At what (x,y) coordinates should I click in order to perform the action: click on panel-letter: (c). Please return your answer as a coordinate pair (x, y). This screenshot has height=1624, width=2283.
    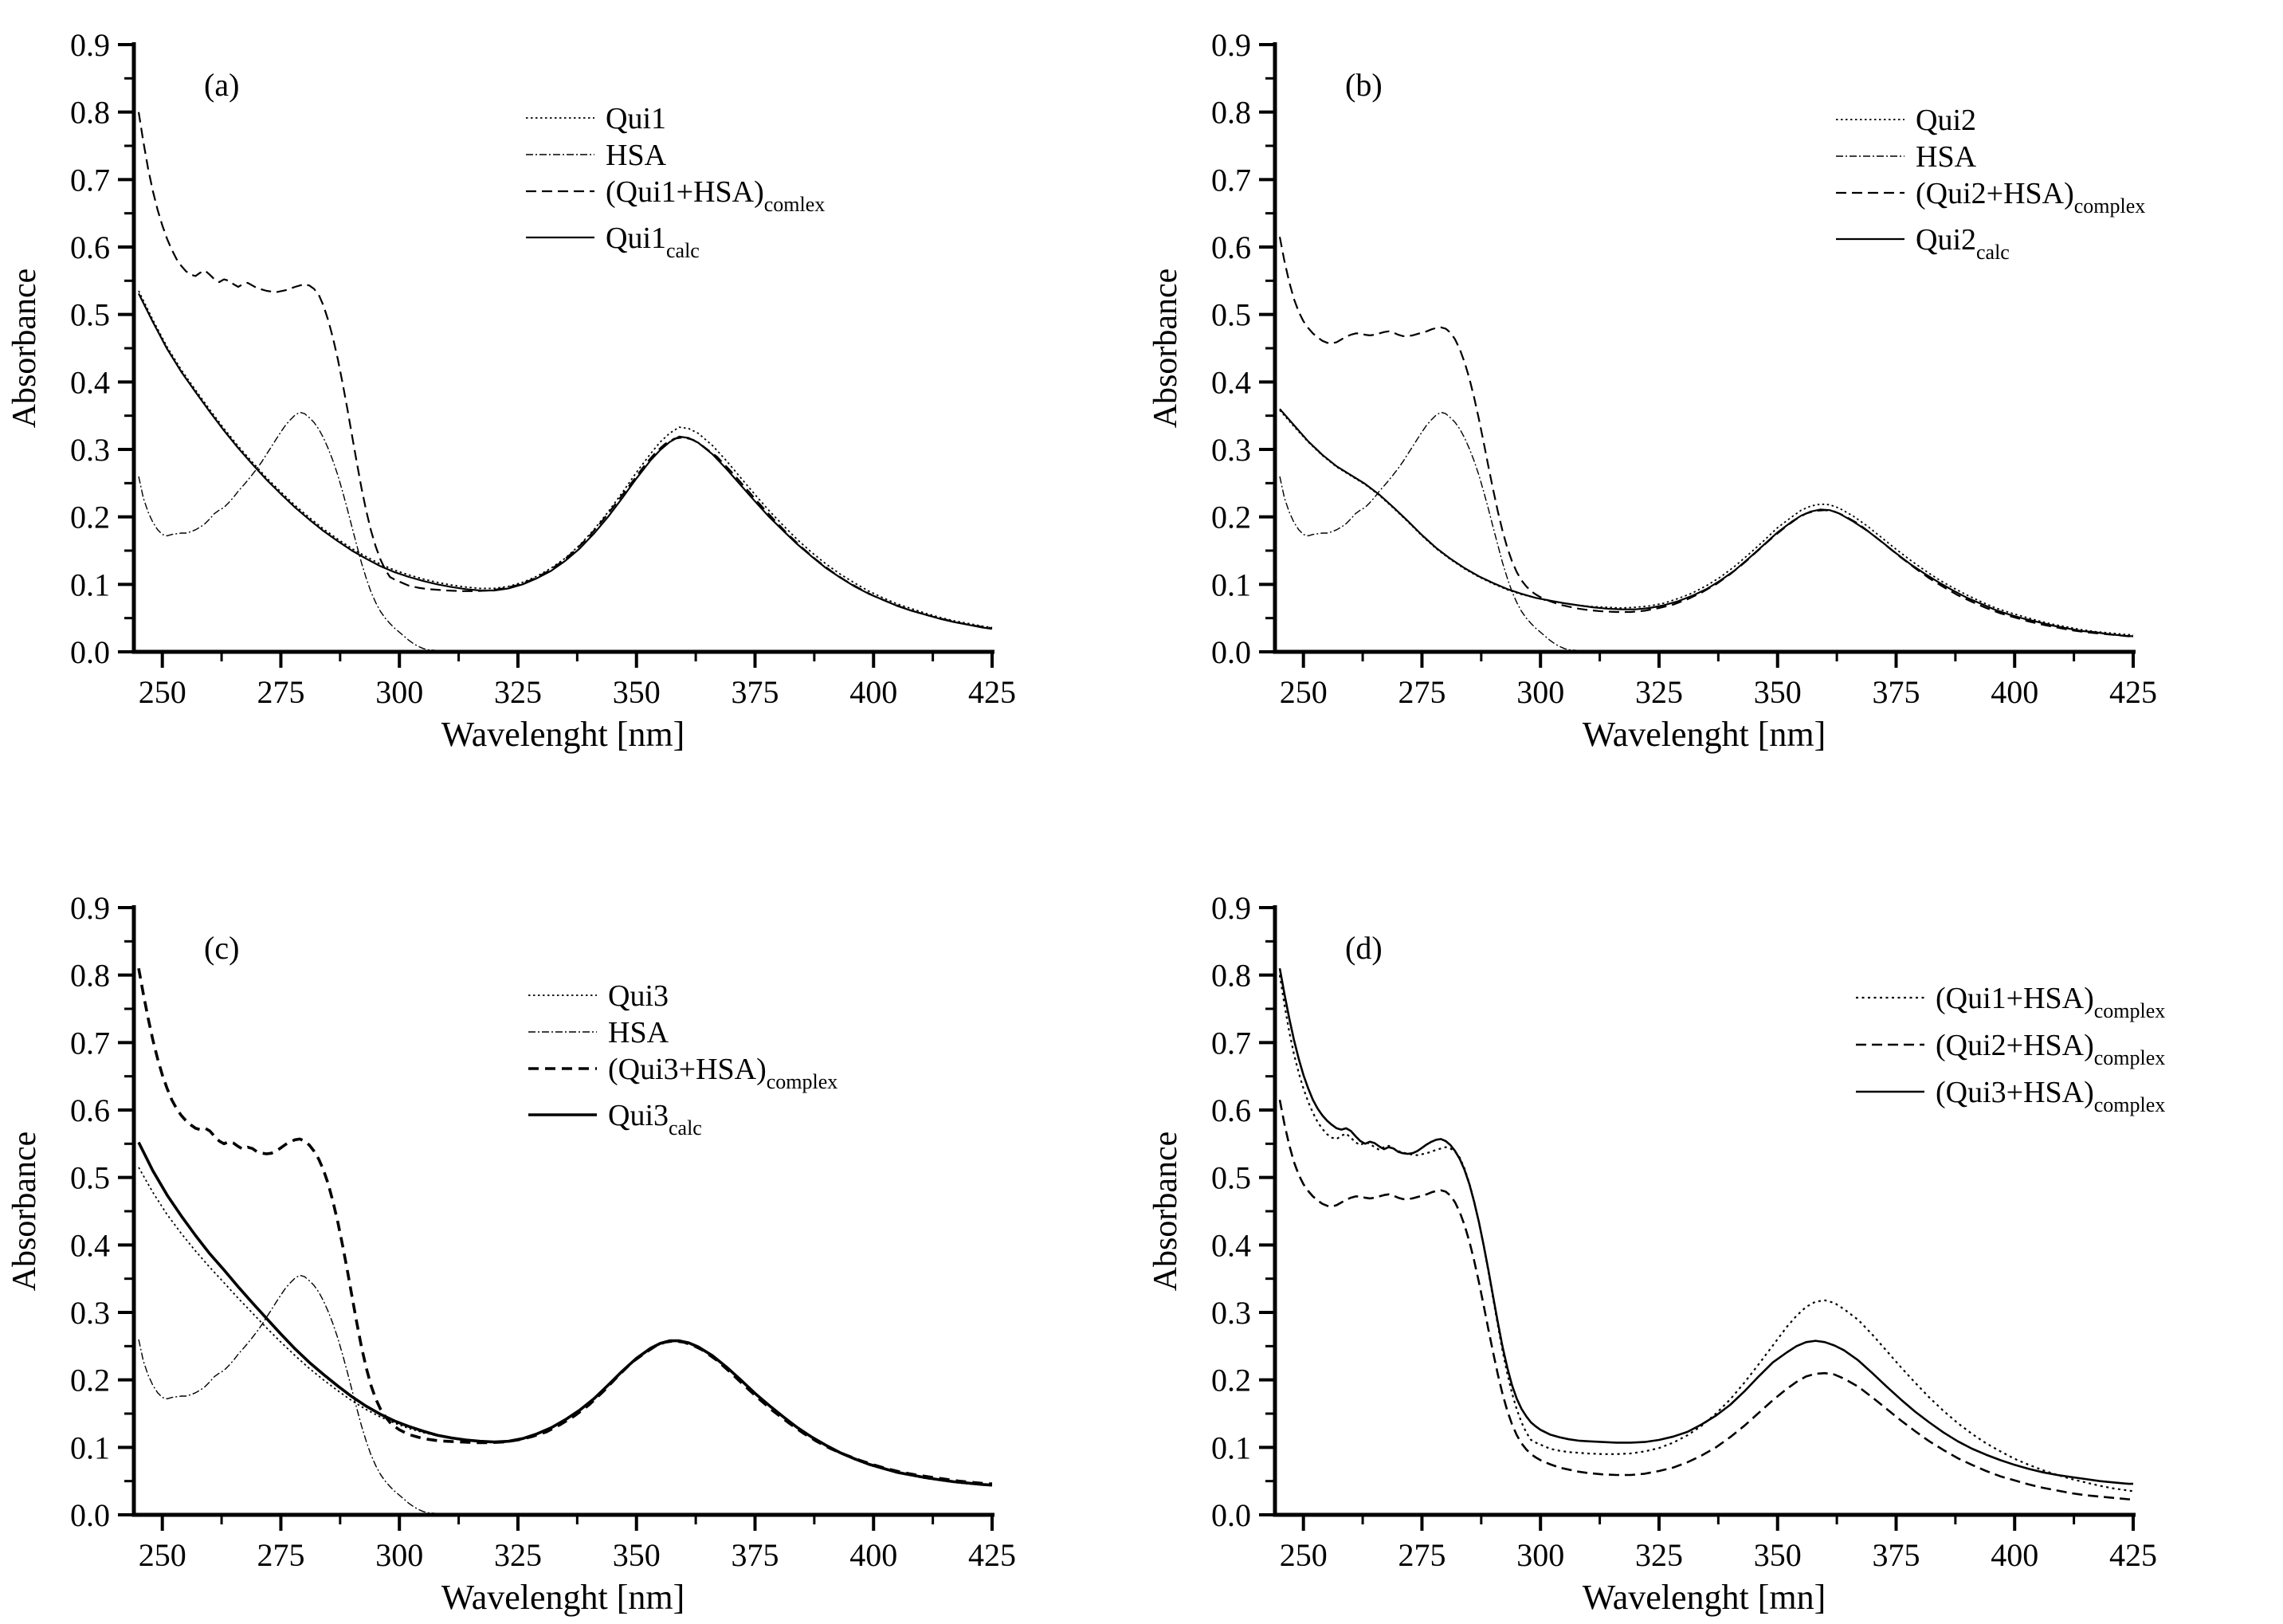
    Looking at the image, I should click on (221, 948).